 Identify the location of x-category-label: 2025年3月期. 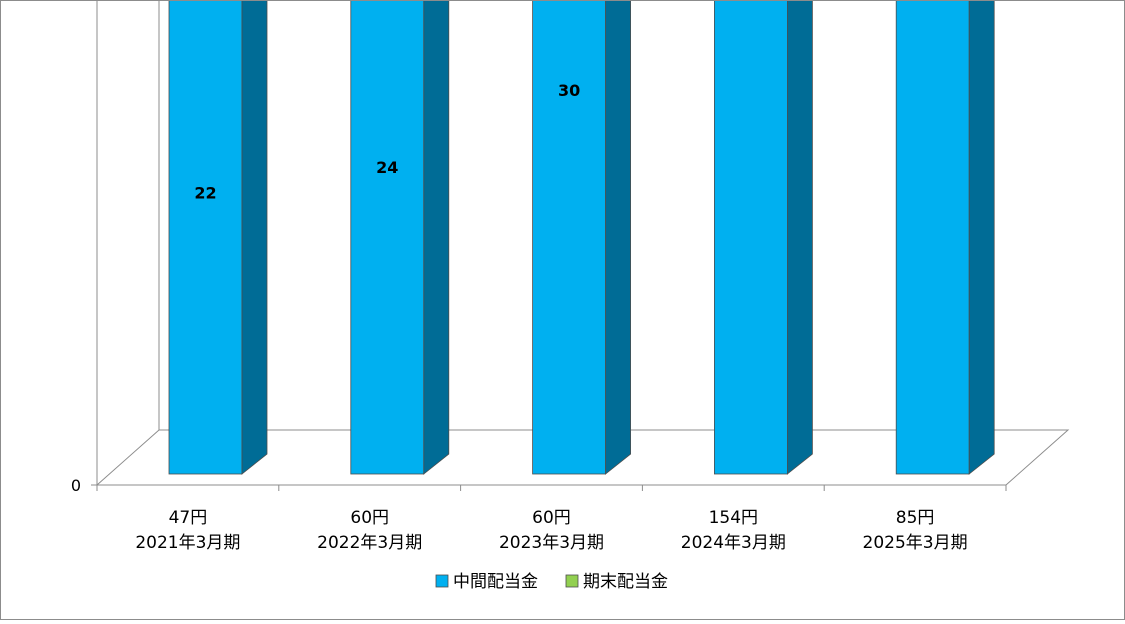
(915, 543).